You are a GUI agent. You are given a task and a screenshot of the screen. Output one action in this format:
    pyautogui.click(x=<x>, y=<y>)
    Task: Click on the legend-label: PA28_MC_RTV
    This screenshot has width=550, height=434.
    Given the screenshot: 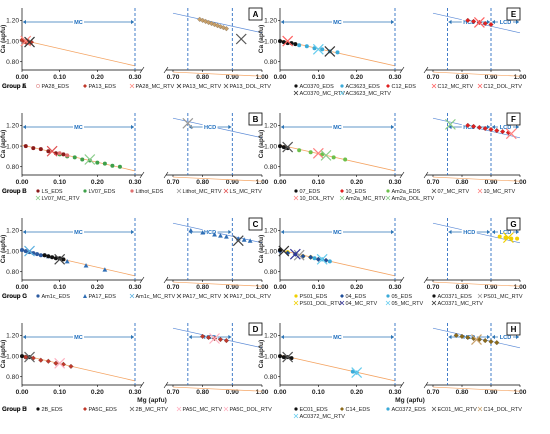 What is the action you would take?
    pyautogui.click(x=155, y=87)
    